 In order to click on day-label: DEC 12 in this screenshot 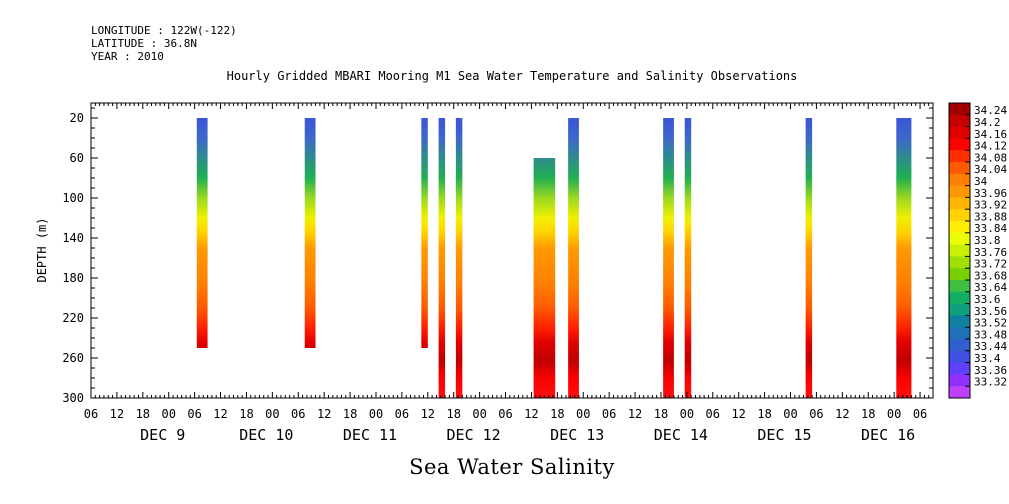, I will do `click(474, 435)`.